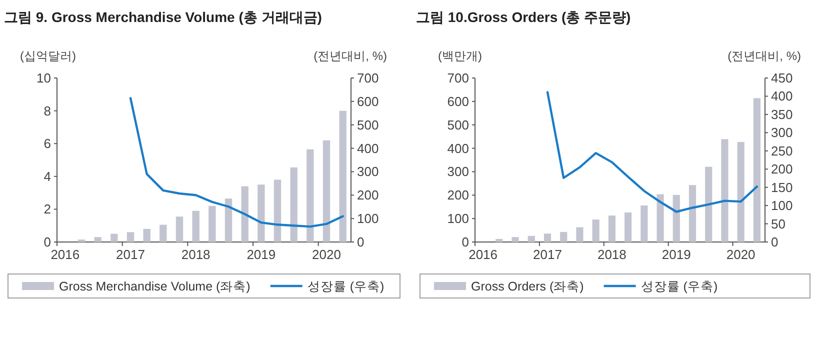 This screenshot has height=345, width=822. What do you see at coordinates (460, 56) in the screenshot?
I see `y-axis-title: (백만개)` at bounding box center [460, 56].